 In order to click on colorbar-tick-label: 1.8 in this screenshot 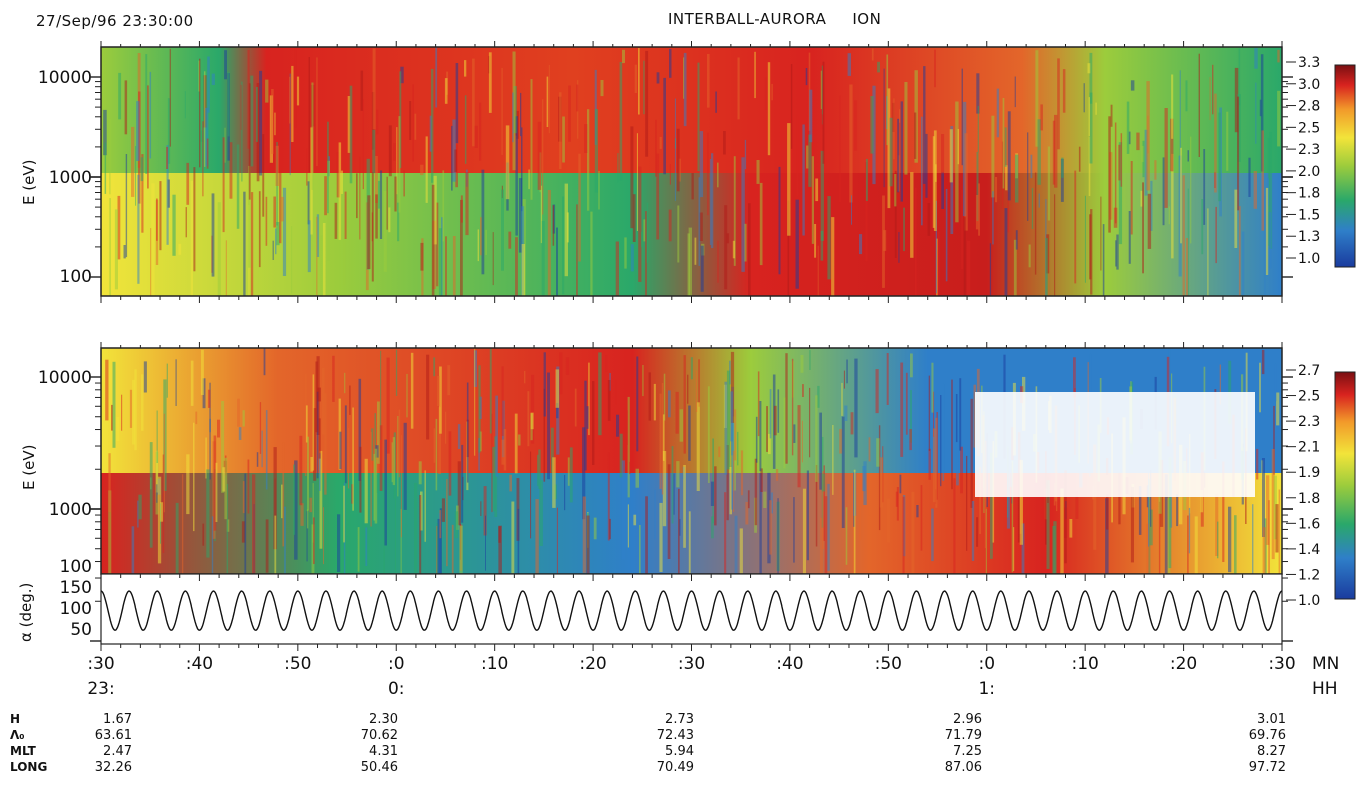, I will do `click(1309, 499)`.